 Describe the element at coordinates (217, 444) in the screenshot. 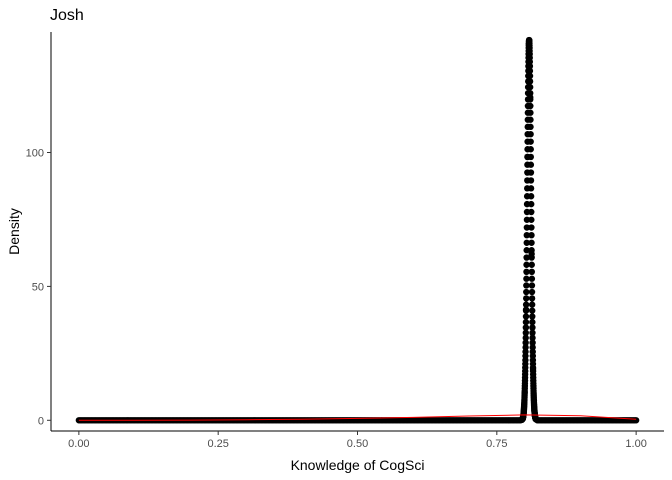

I see `x-tick-label: 0.25` at that location.